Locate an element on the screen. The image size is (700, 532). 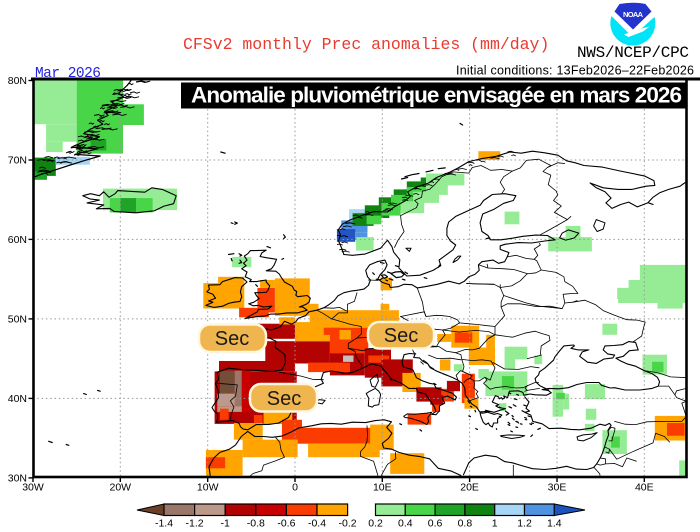
svg-text: 1.2 is located at coordinates (524, 524).